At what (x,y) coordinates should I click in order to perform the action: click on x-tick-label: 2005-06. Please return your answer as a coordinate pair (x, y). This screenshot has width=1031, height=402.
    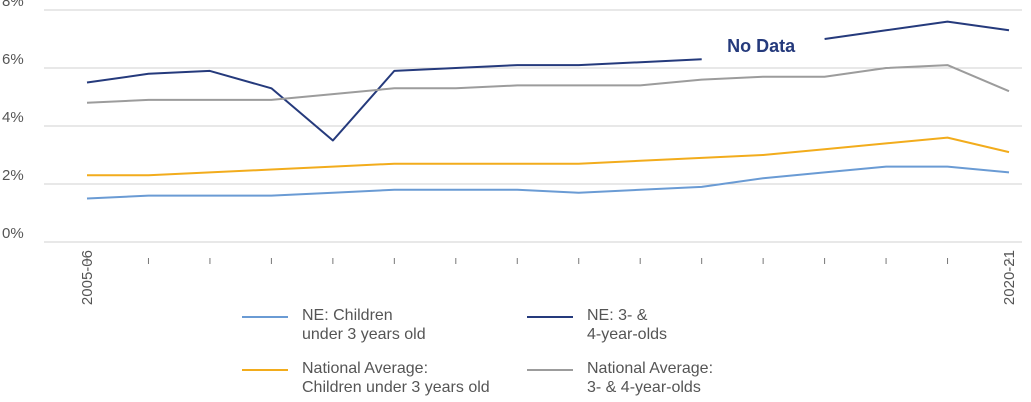
    Looking at the image, I should click on (87, 277).